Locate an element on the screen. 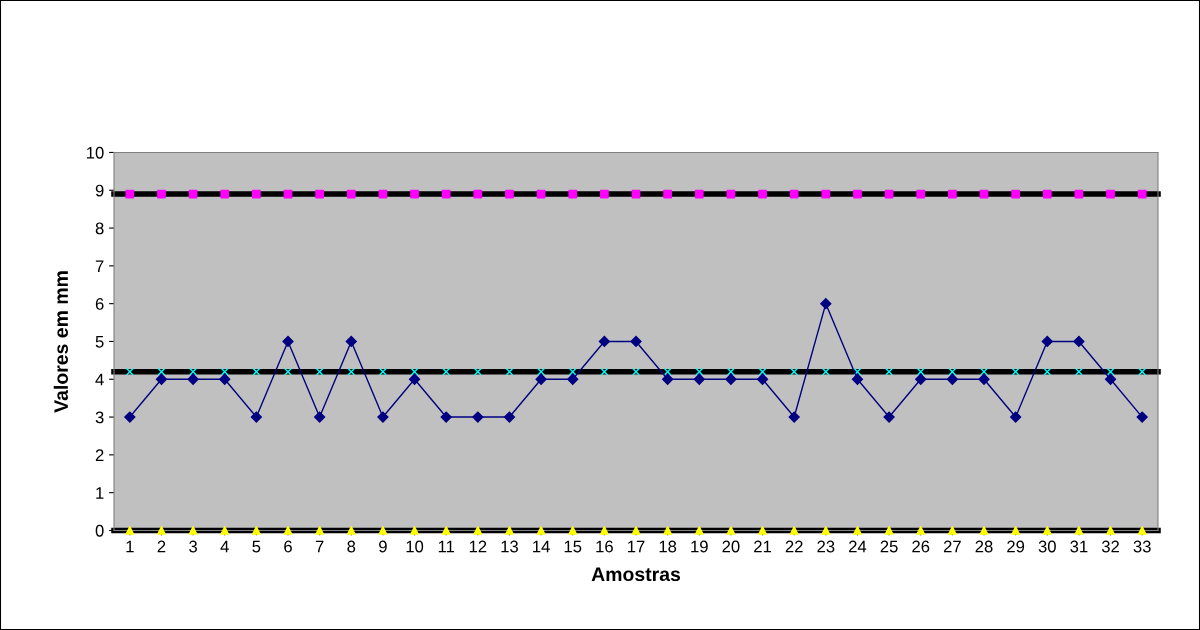  x-tick-label: 18 is located at coordinates (668, 546).